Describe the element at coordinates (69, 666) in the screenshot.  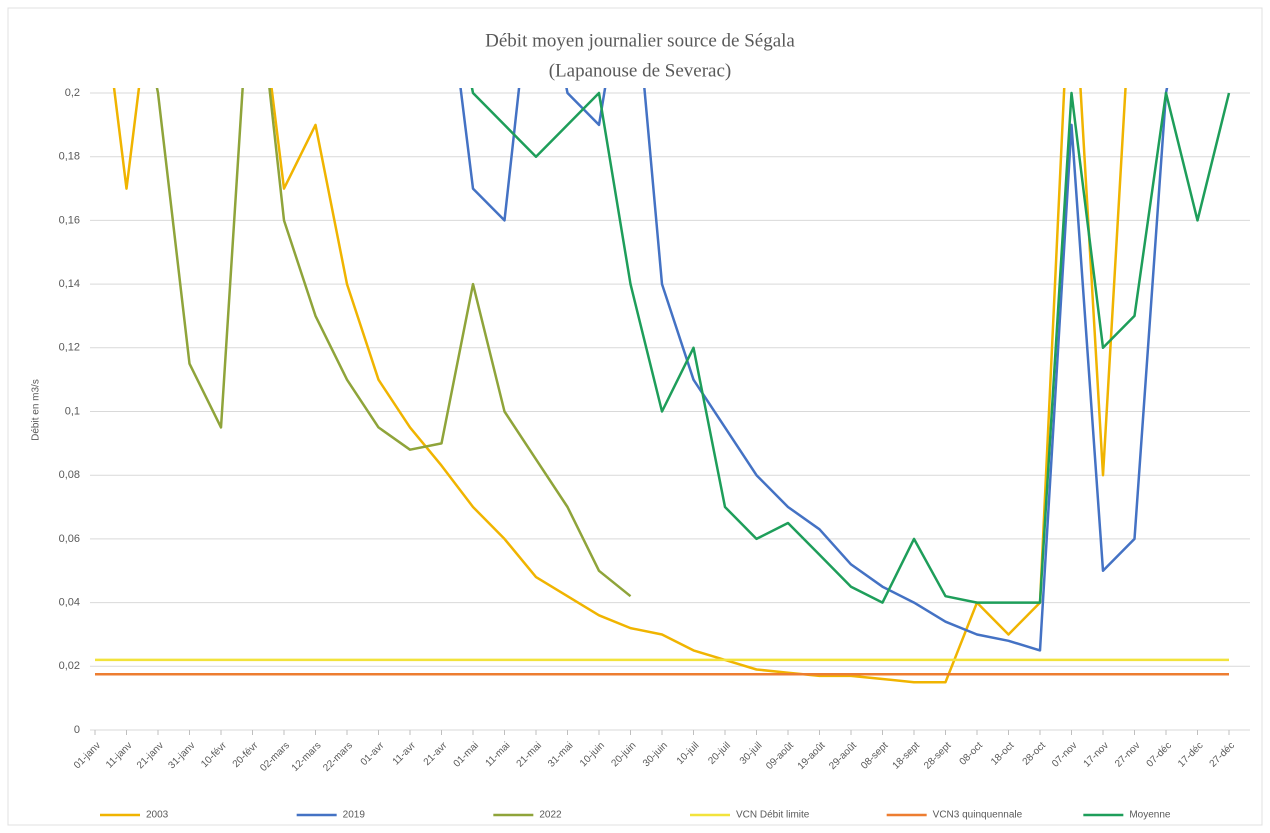
I see `y-tick-label: 0,02` at that location.